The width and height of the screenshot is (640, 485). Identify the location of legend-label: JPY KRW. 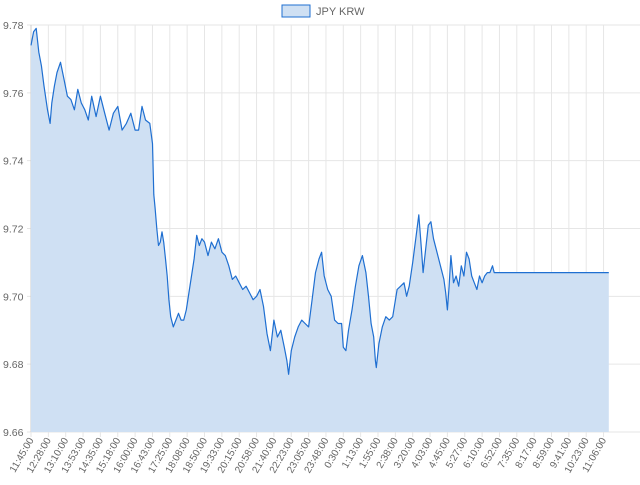
(340, 12).